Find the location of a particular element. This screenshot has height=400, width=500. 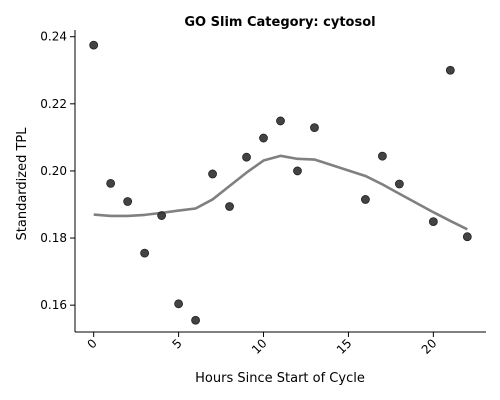

y-tick-label: 0.20 is located at coordinates (53, 171).